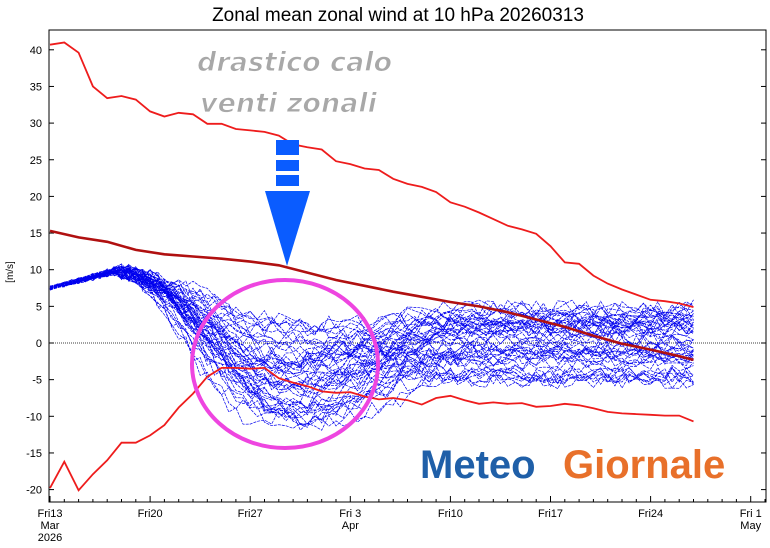 Image resolution: width=770 pixels, height=548 pixels. I want to click on meteogiornale-logo: Meteo Giornale, so click(572, 465).